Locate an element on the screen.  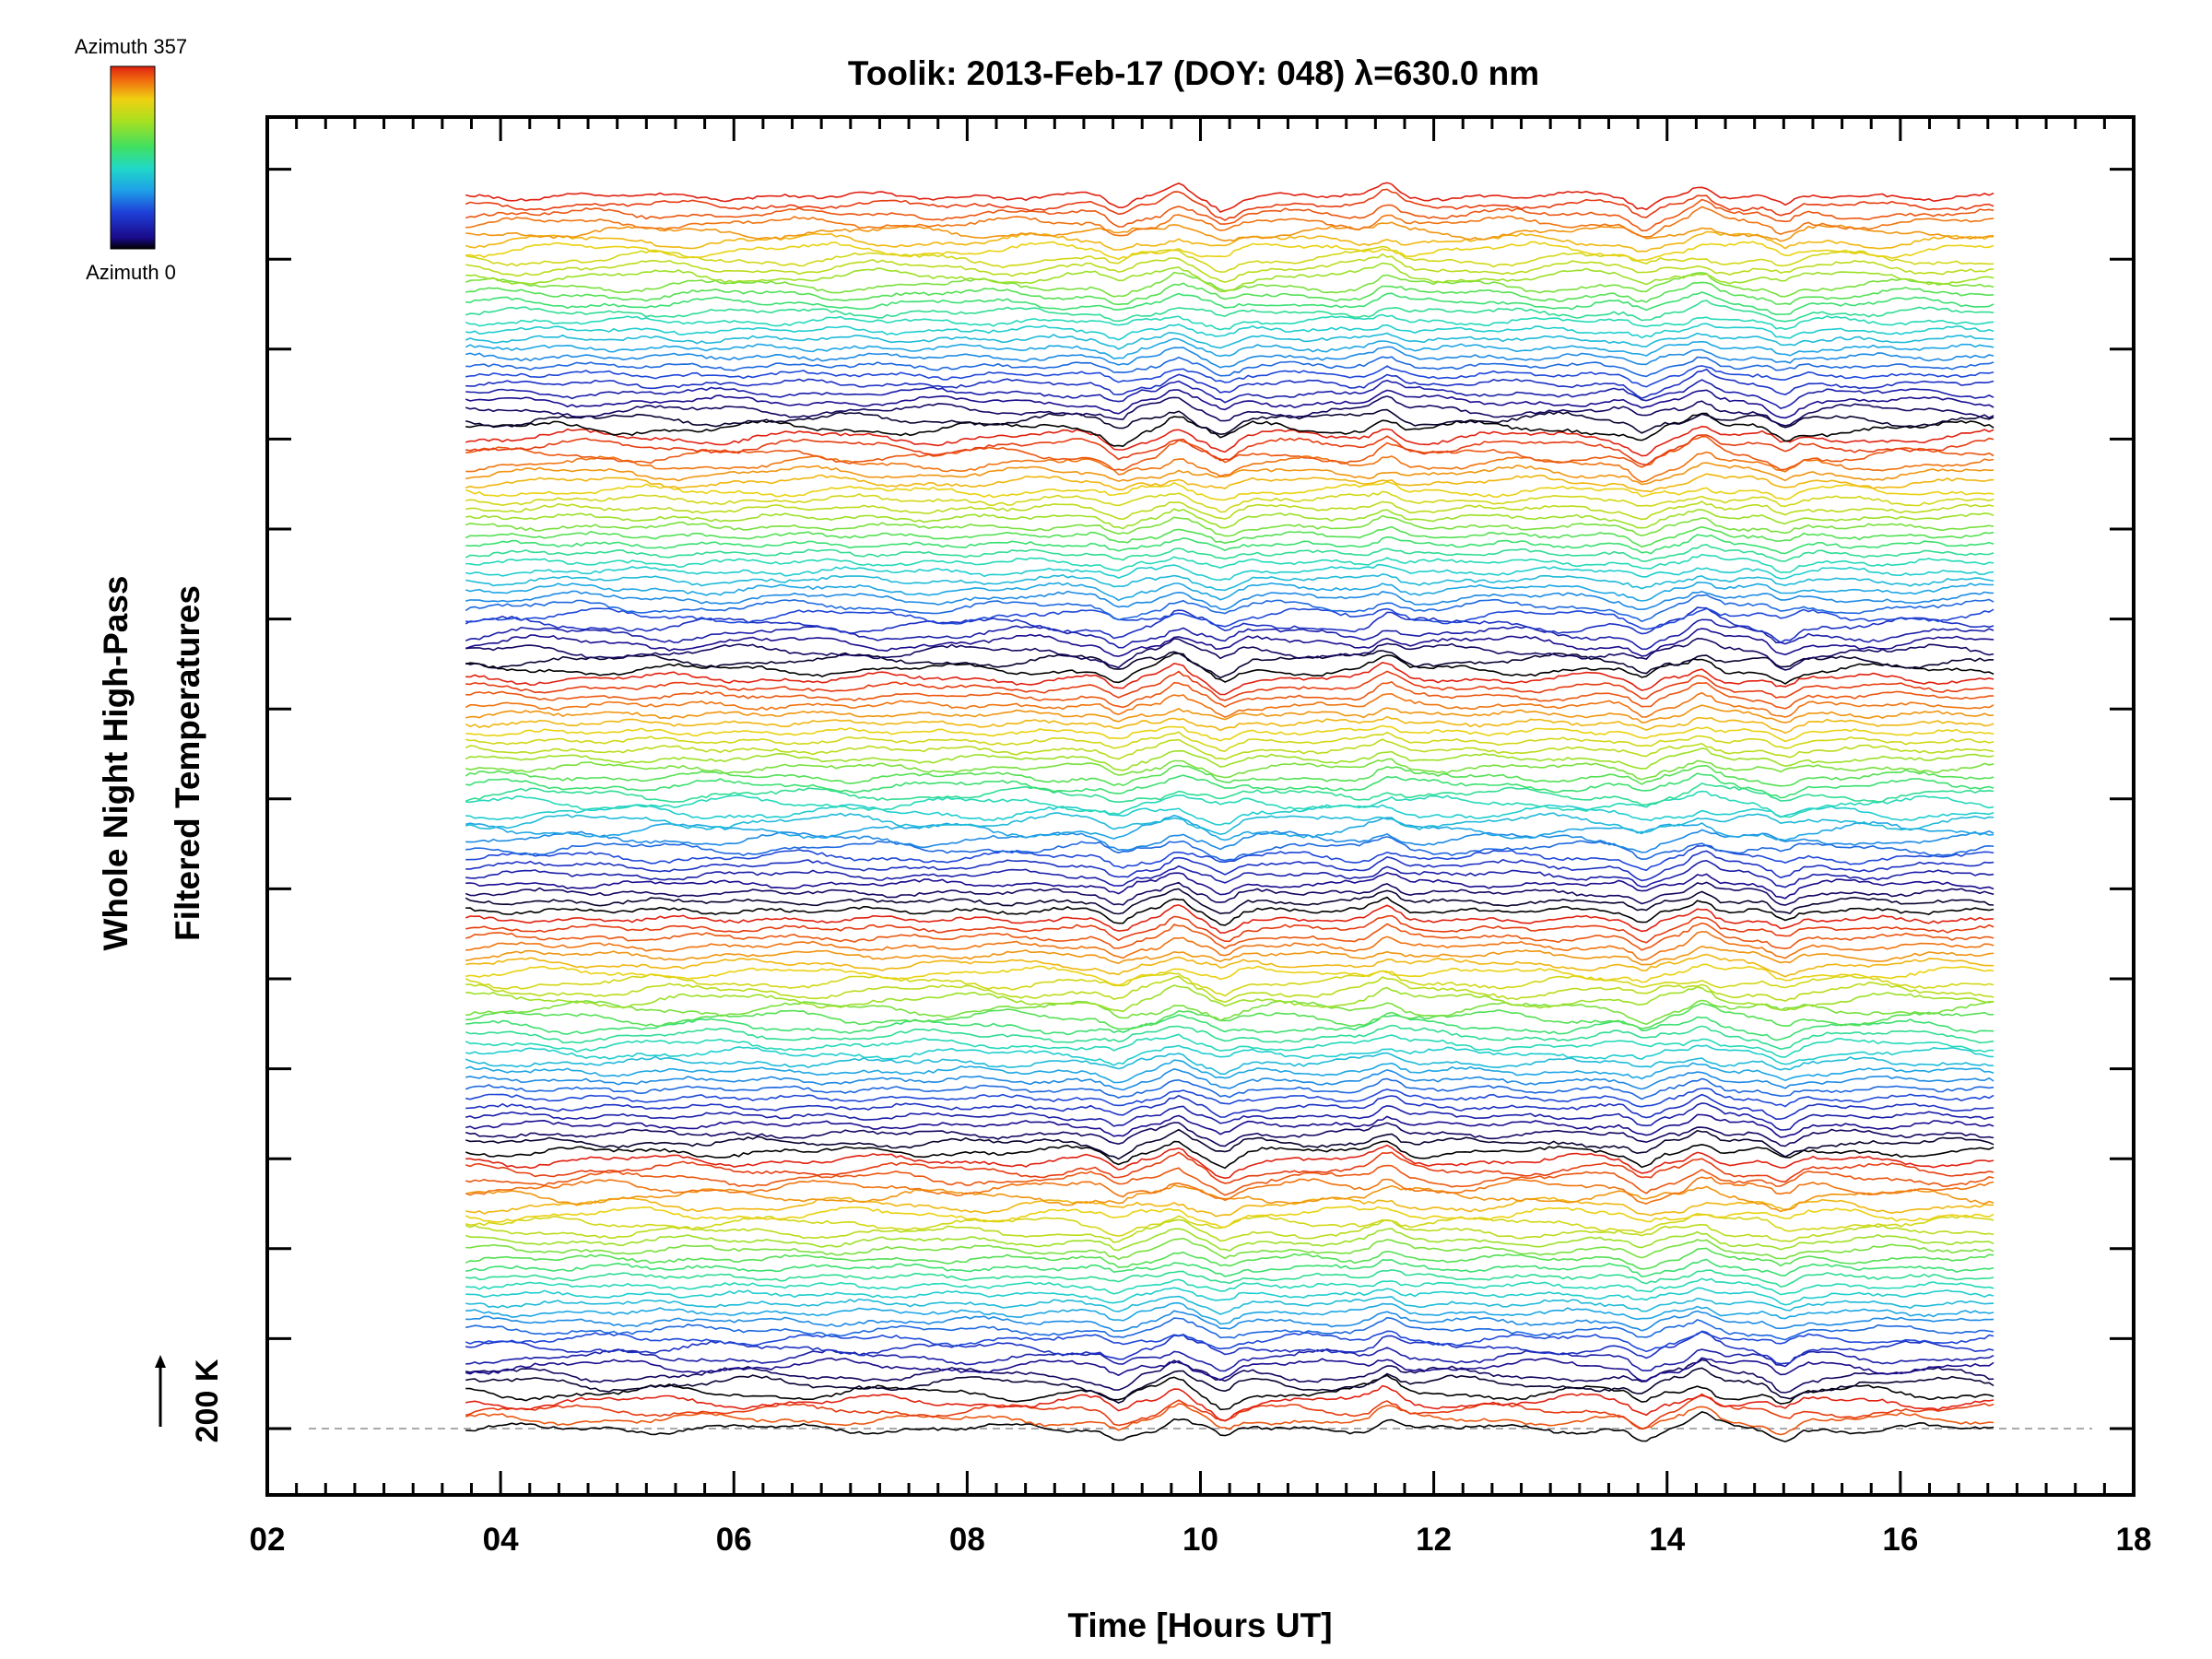
x-tick-label: 10 is located at coordinates (1200, 1540).